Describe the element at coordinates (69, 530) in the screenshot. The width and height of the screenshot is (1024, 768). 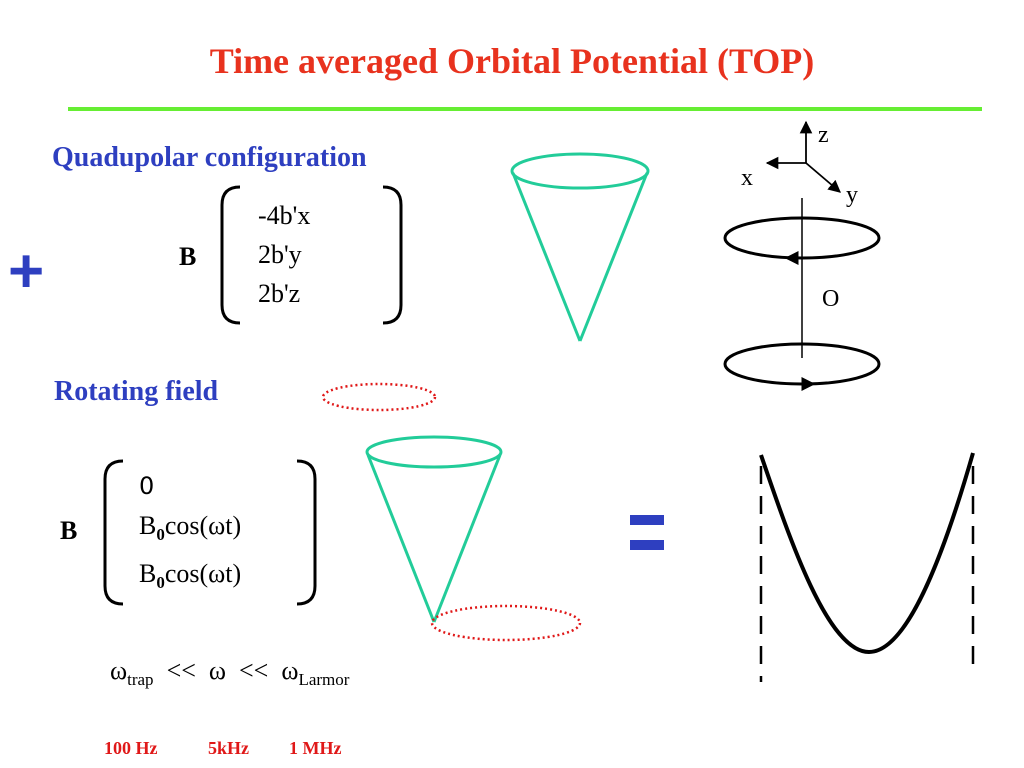
I see `rotating-field-symbol: B` at that location.